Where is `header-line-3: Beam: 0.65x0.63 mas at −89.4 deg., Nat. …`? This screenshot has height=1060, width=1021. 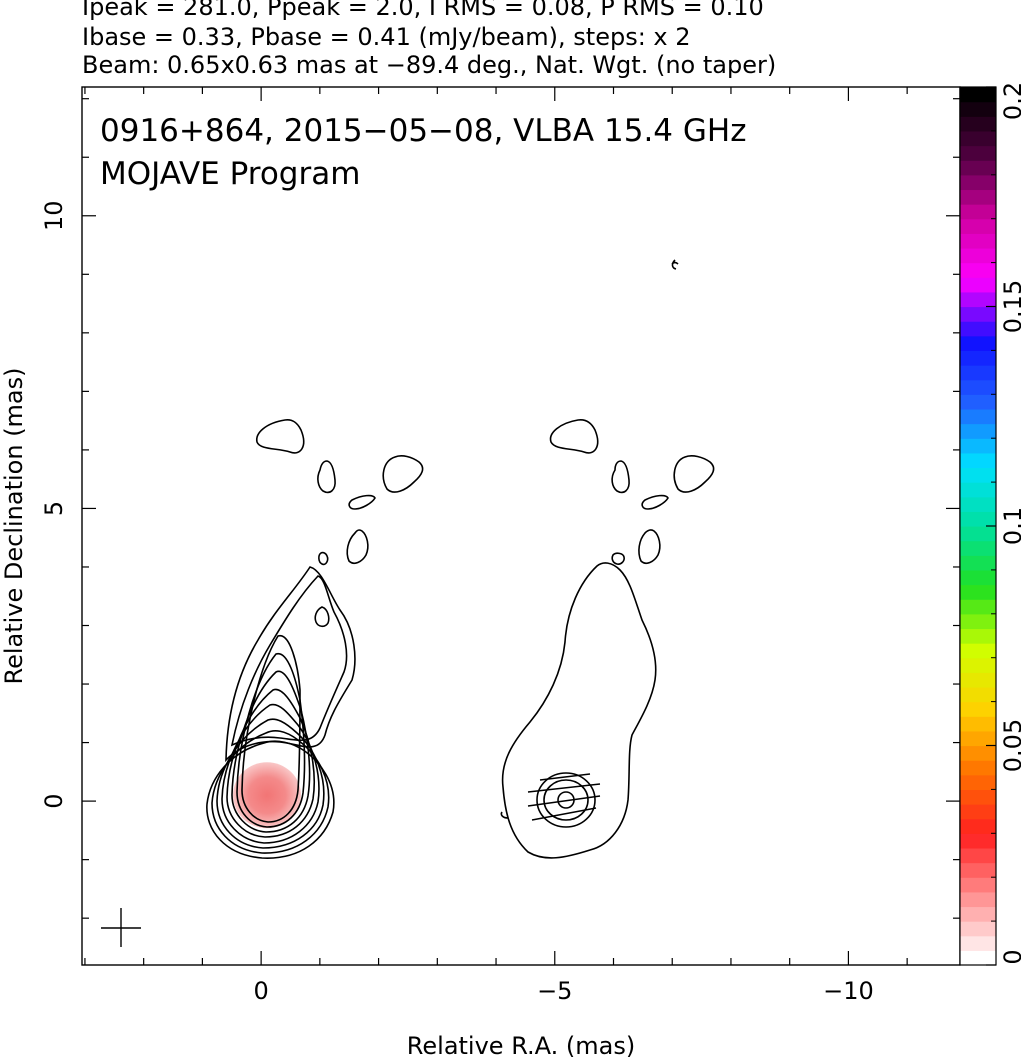 header-line-3: Beam: 0.65x0.63 mas at −89.4 deg., Nat. … is located at coordinates (429, 65).